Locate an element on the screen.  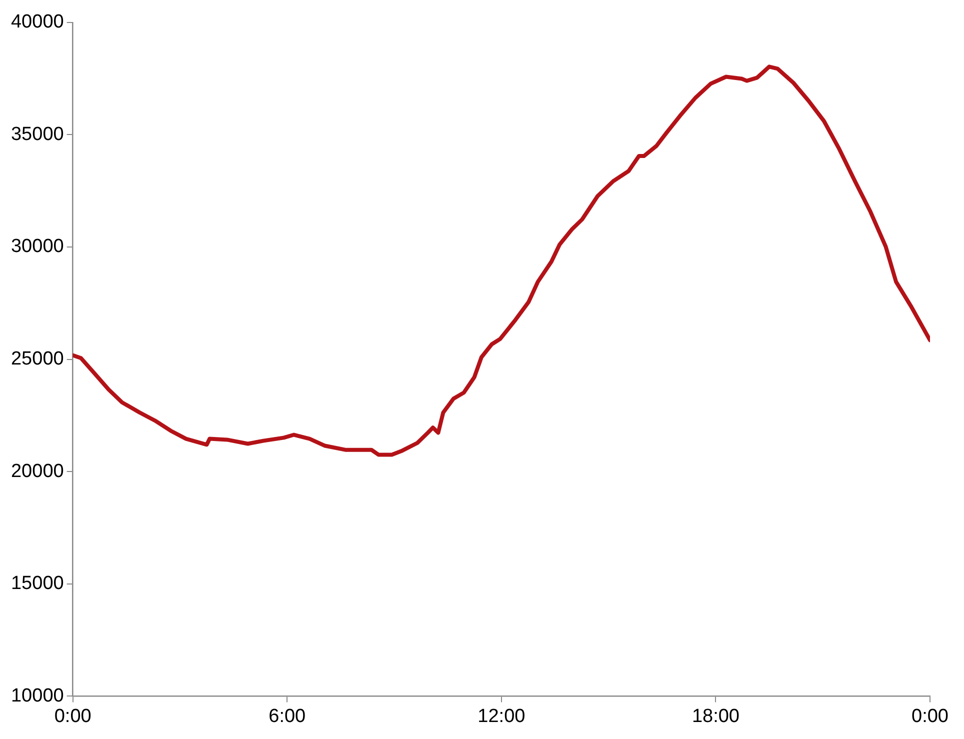
x-tick-label: 18:00 is located at coordinates (716, 716).